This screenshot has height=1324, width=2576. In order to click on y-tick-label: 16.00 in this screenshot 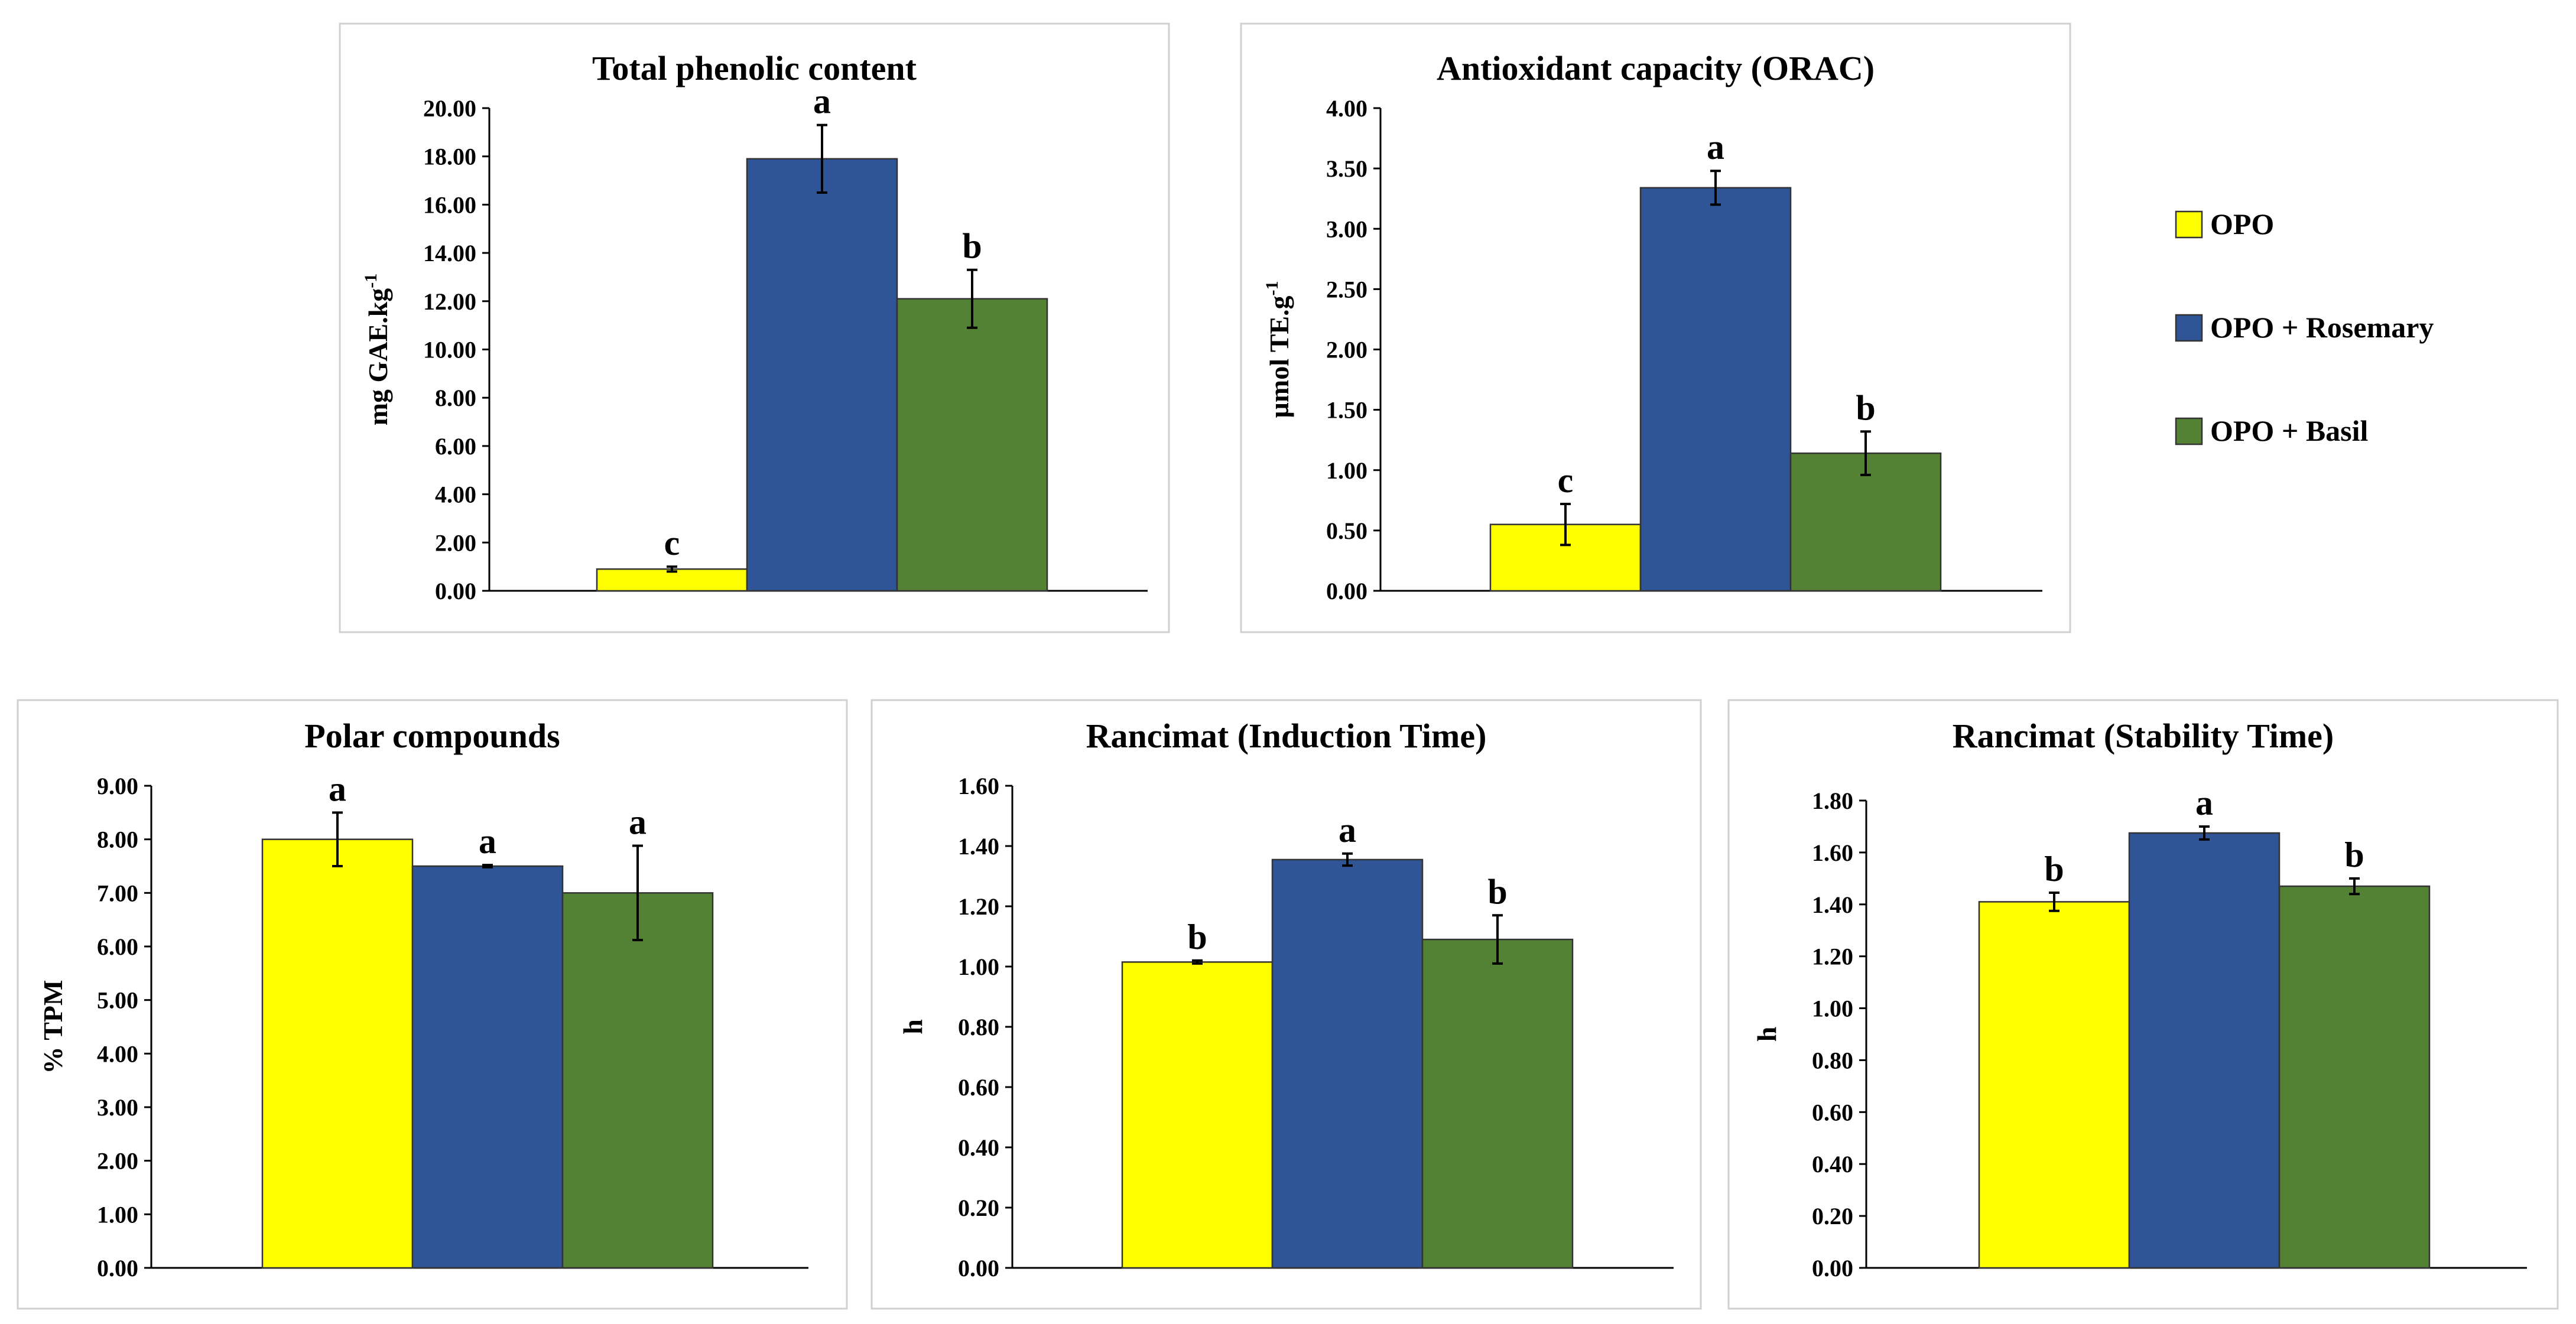, I will do `click(449, 204)`.